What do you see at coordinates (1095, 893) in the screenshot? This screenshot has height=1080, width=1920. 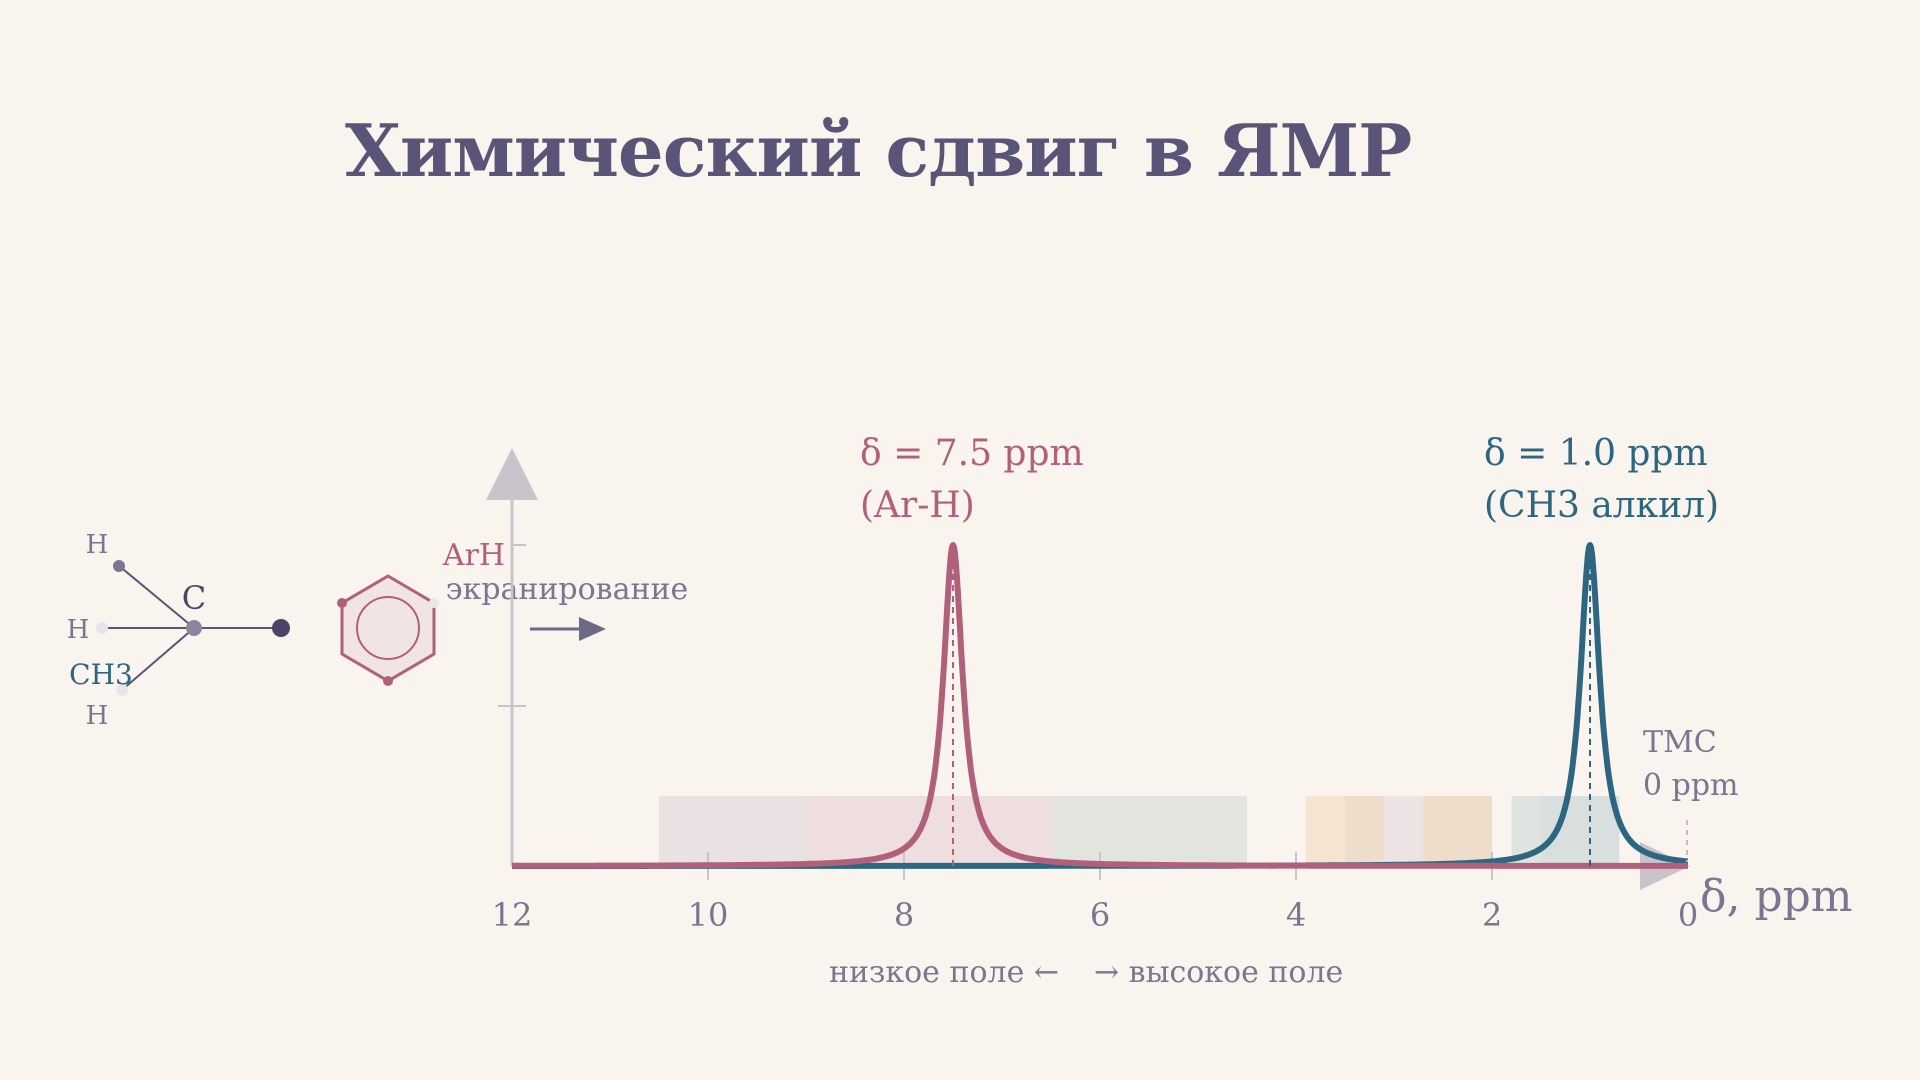 I see `x-ticks: 12 10 8 6 4 2 0` at bounding box center [1095, 893].